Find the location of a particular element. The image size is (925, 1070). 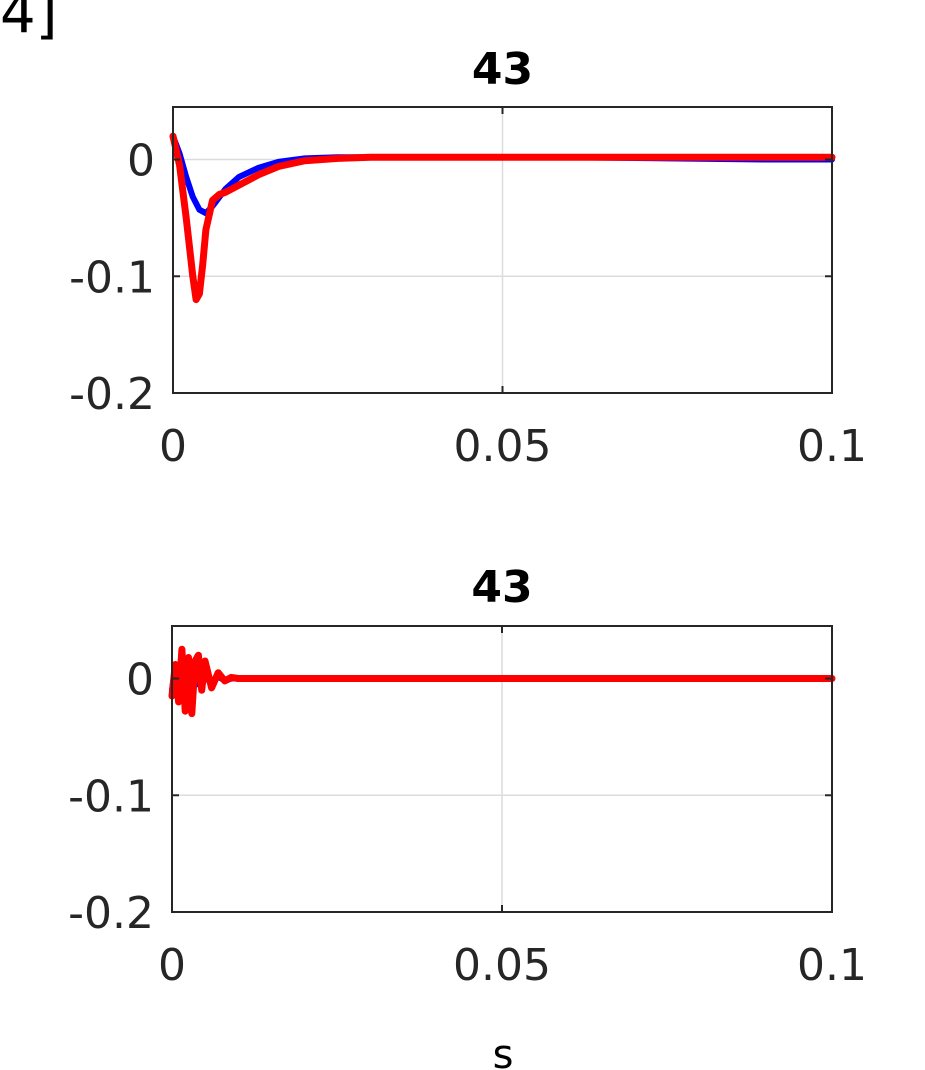

x-axis-label: s is located at coordinates (503, 1051).